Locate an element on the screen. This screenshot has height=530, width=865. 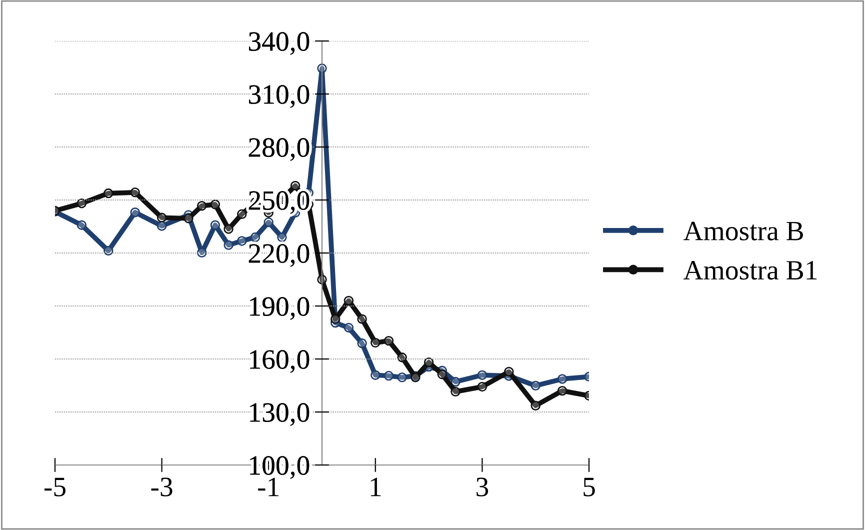
legend-label: Amostra B is located at coordinates (744, 231).